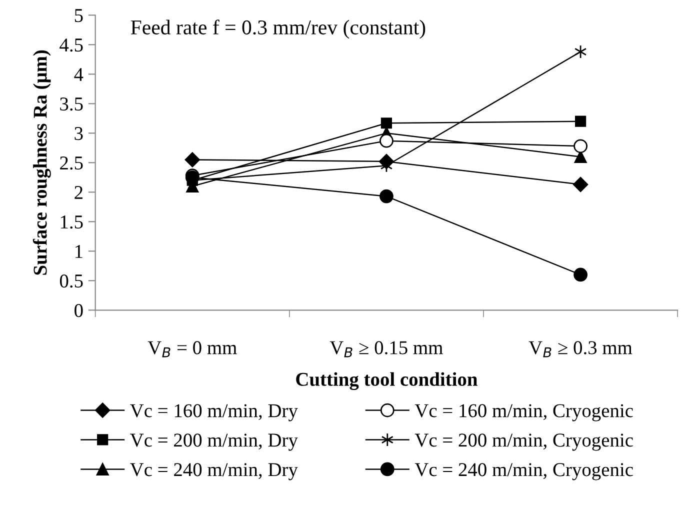 This screenshot has width=681, height=523. Describe the element at coordinates (580, 349) in the screenshot. I see `x-tick-label: V$_{B}$ ≥ 0.3 mm` at that location.